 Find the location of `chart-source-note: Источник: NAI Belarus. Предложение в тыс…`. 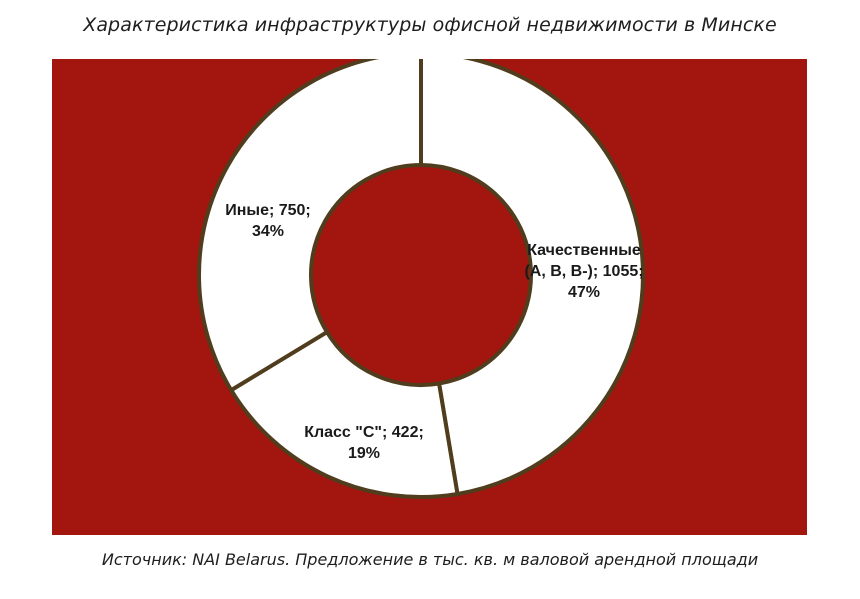

chart-source-note: Источник: NAI Belarus. Предложение в тыс… is located at coordinates (430, 559).